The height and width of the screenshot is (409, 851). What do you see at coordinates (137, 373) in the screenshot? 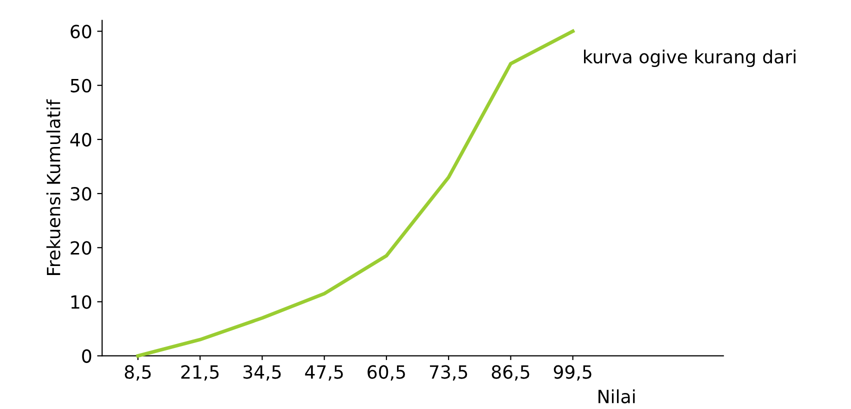
I see `x-tick-label: 8,5` at bounding box center [137, 373].